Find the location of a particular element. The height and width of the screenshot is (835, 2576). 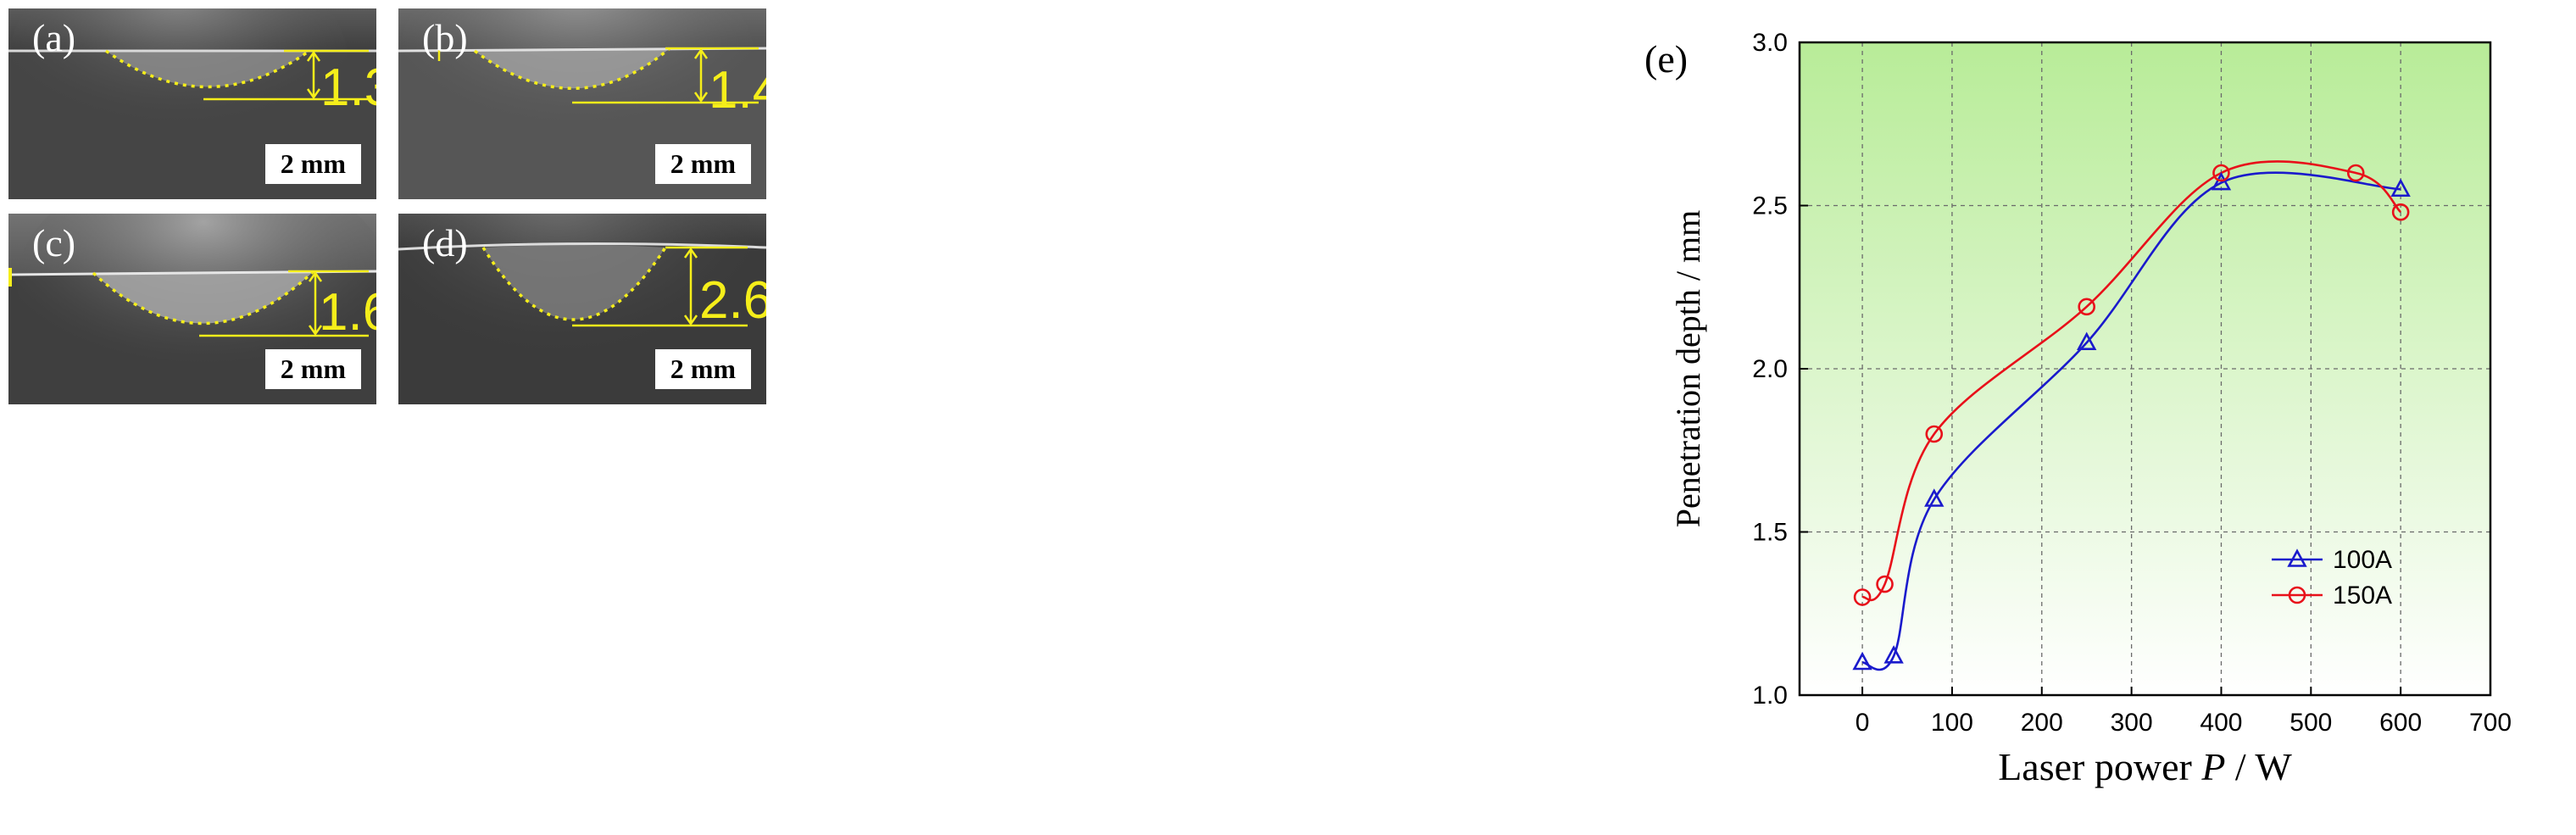

depth-value-d: 2.6 is located at coordinates (732, 300).